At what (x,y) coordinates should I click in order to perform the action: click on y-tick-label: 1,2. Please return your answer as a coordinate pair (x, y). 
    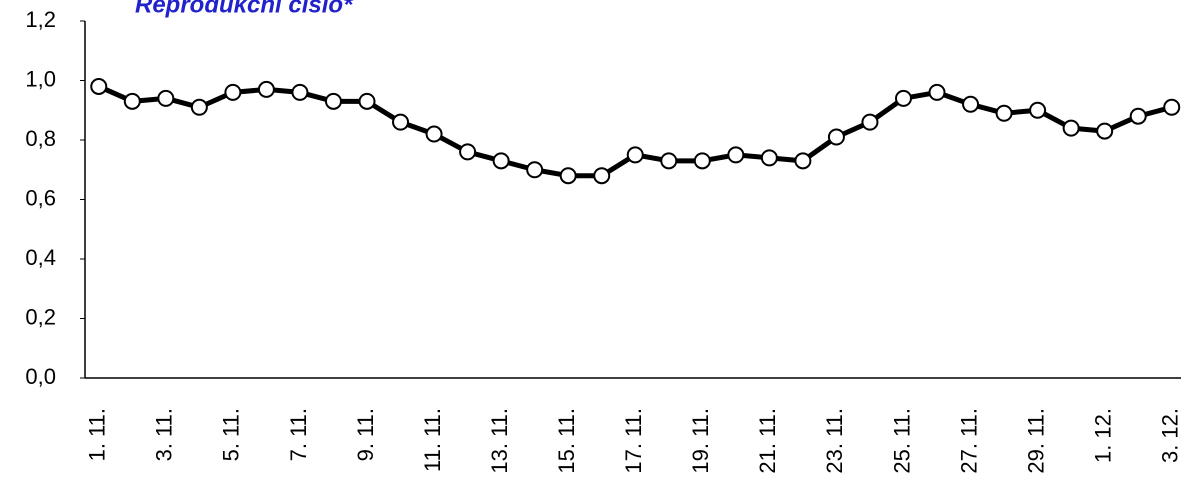
    Looking at the image, I should click on (40, 19).